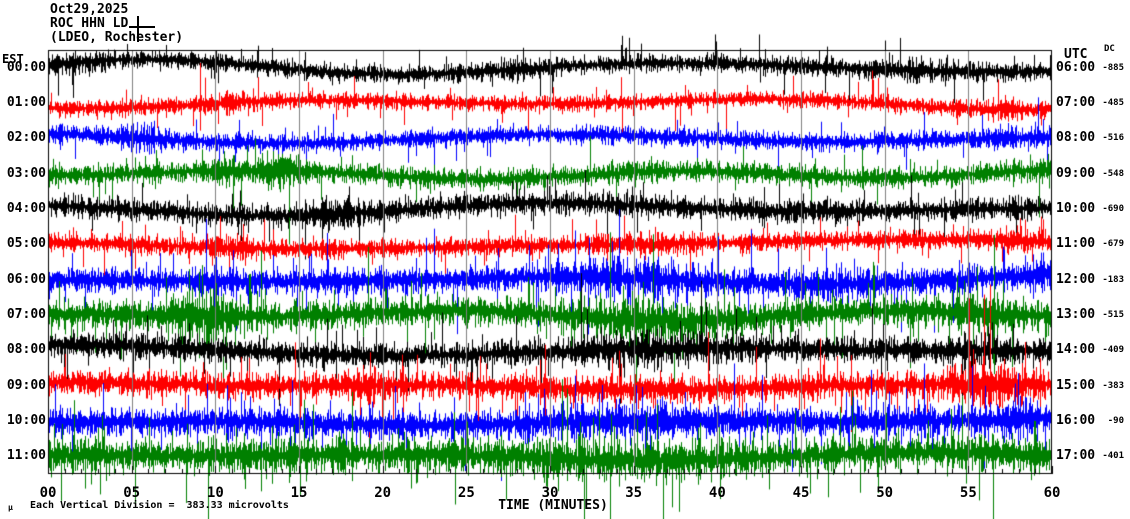  What do you see at coordinates (1113, 350) in the screenshot?
I see `dc-value: -409` at bounding box center [1113, 350].